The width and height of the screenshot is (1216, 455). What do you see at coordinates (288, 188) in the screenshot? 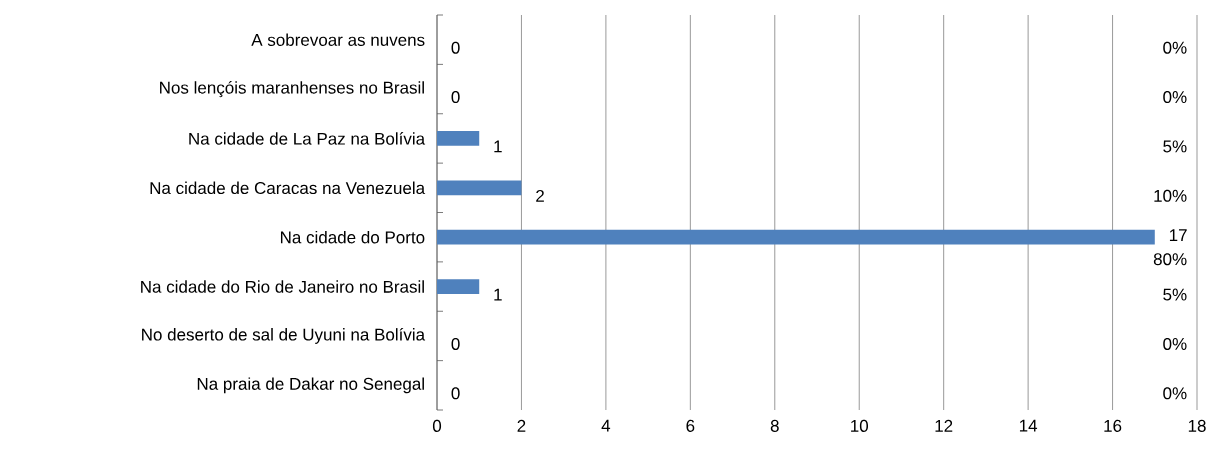
I see `y-tick-label: Na cidade de Caracas na Venezuela` at bounding box center [288, 188].